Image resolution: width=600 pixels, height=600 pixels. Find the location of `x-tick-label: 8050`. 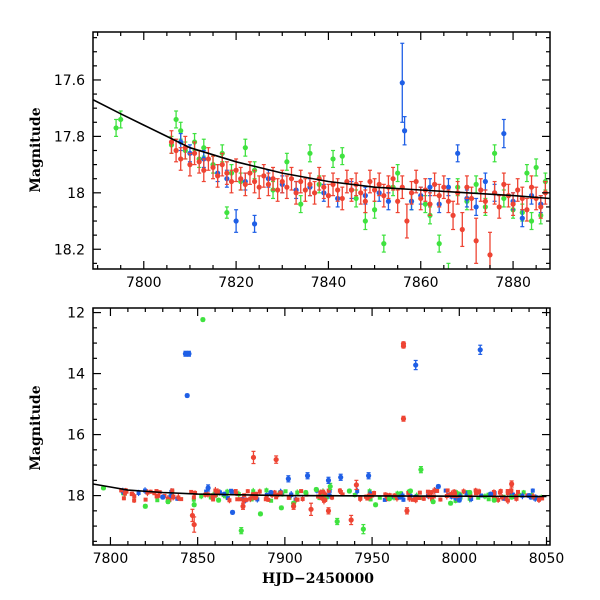

x-tick-label: 8050 is located at coordinates (547, 559).